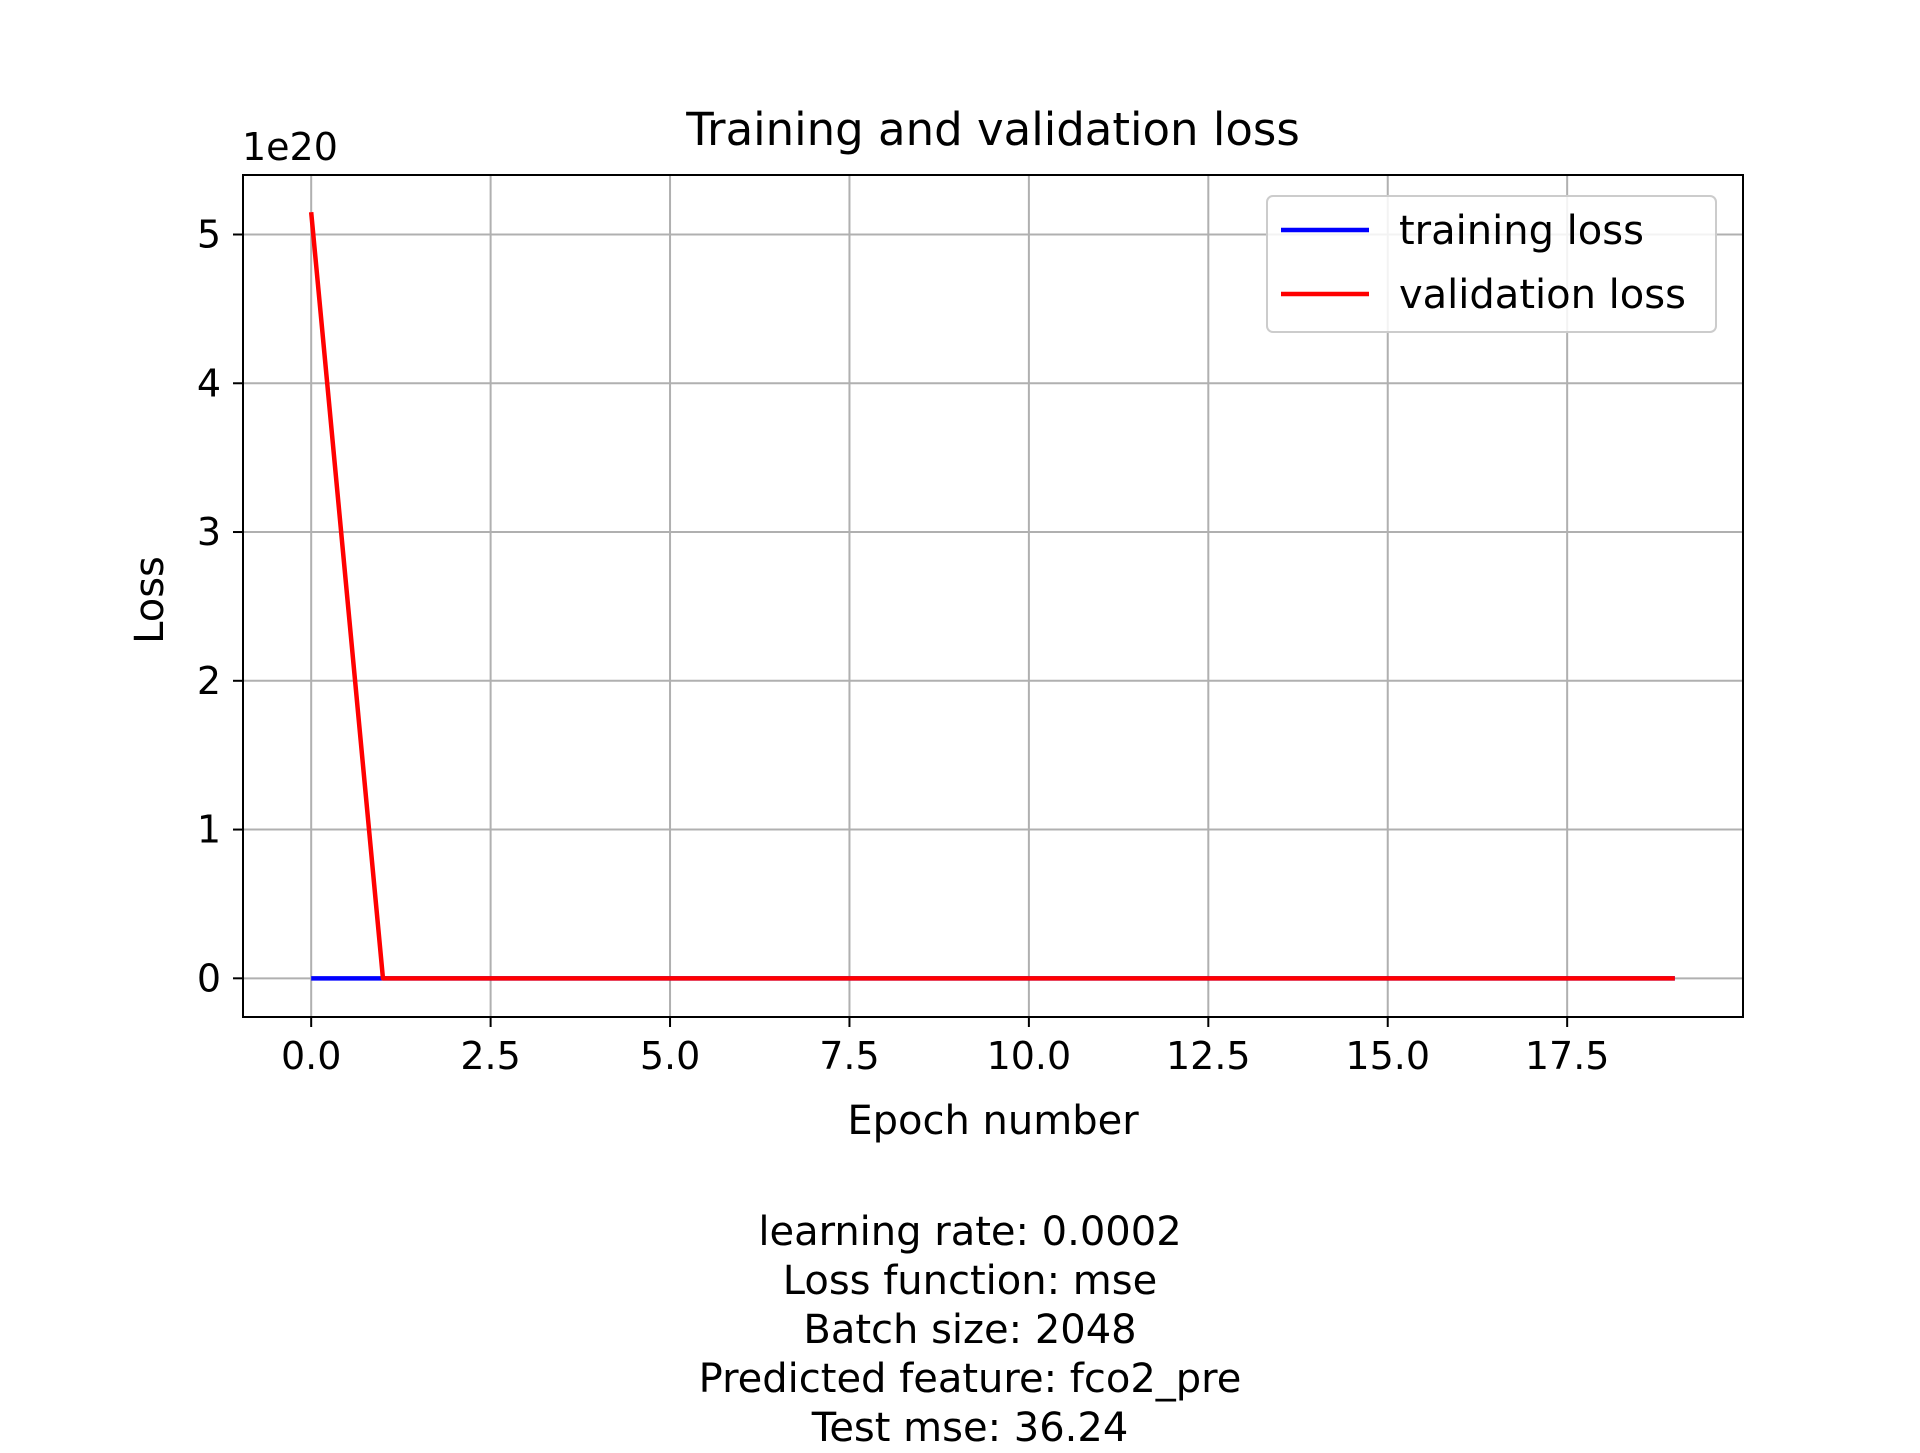 The height and width of the screenshot is (1453, 1920). What do you see at coordinates (1387, 1056) in the screenshot?
I see `x-tick-label: 15.0` at bounding box center [1387, 1056].